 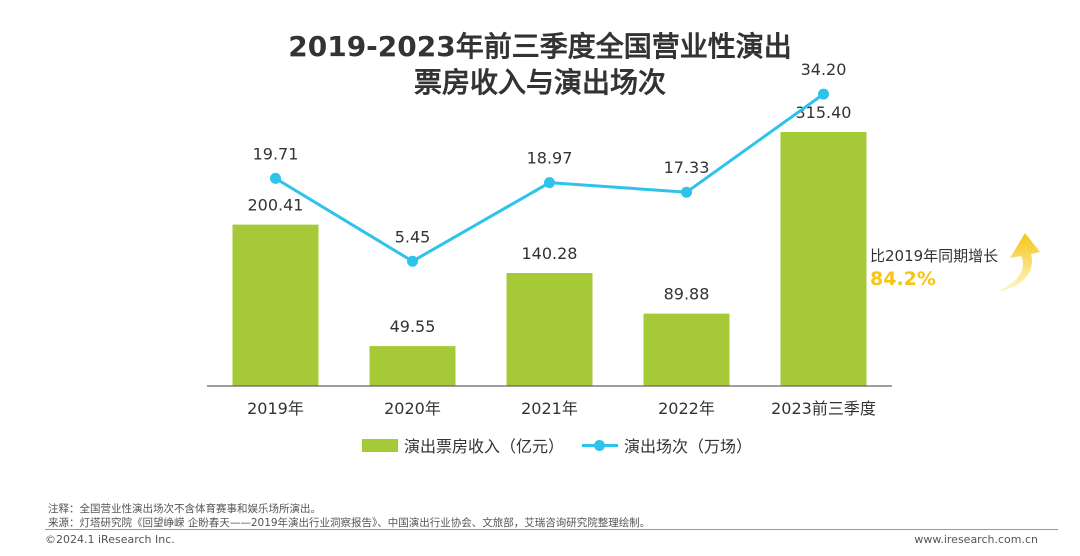 I want to click on bar-value-label-1: 49.55, so click(x=413, y=326).